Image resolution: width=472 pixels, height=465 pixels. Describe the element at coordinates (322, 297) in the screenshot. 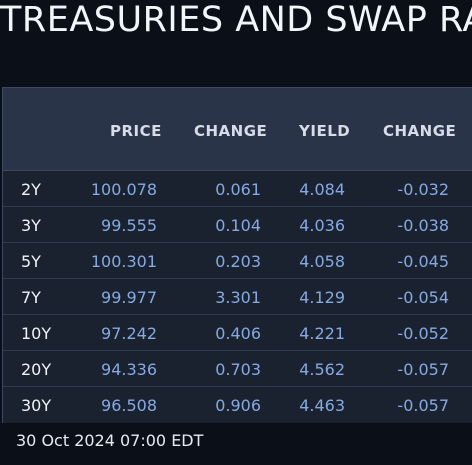

I see `yield-cell: 4.129` at that location.